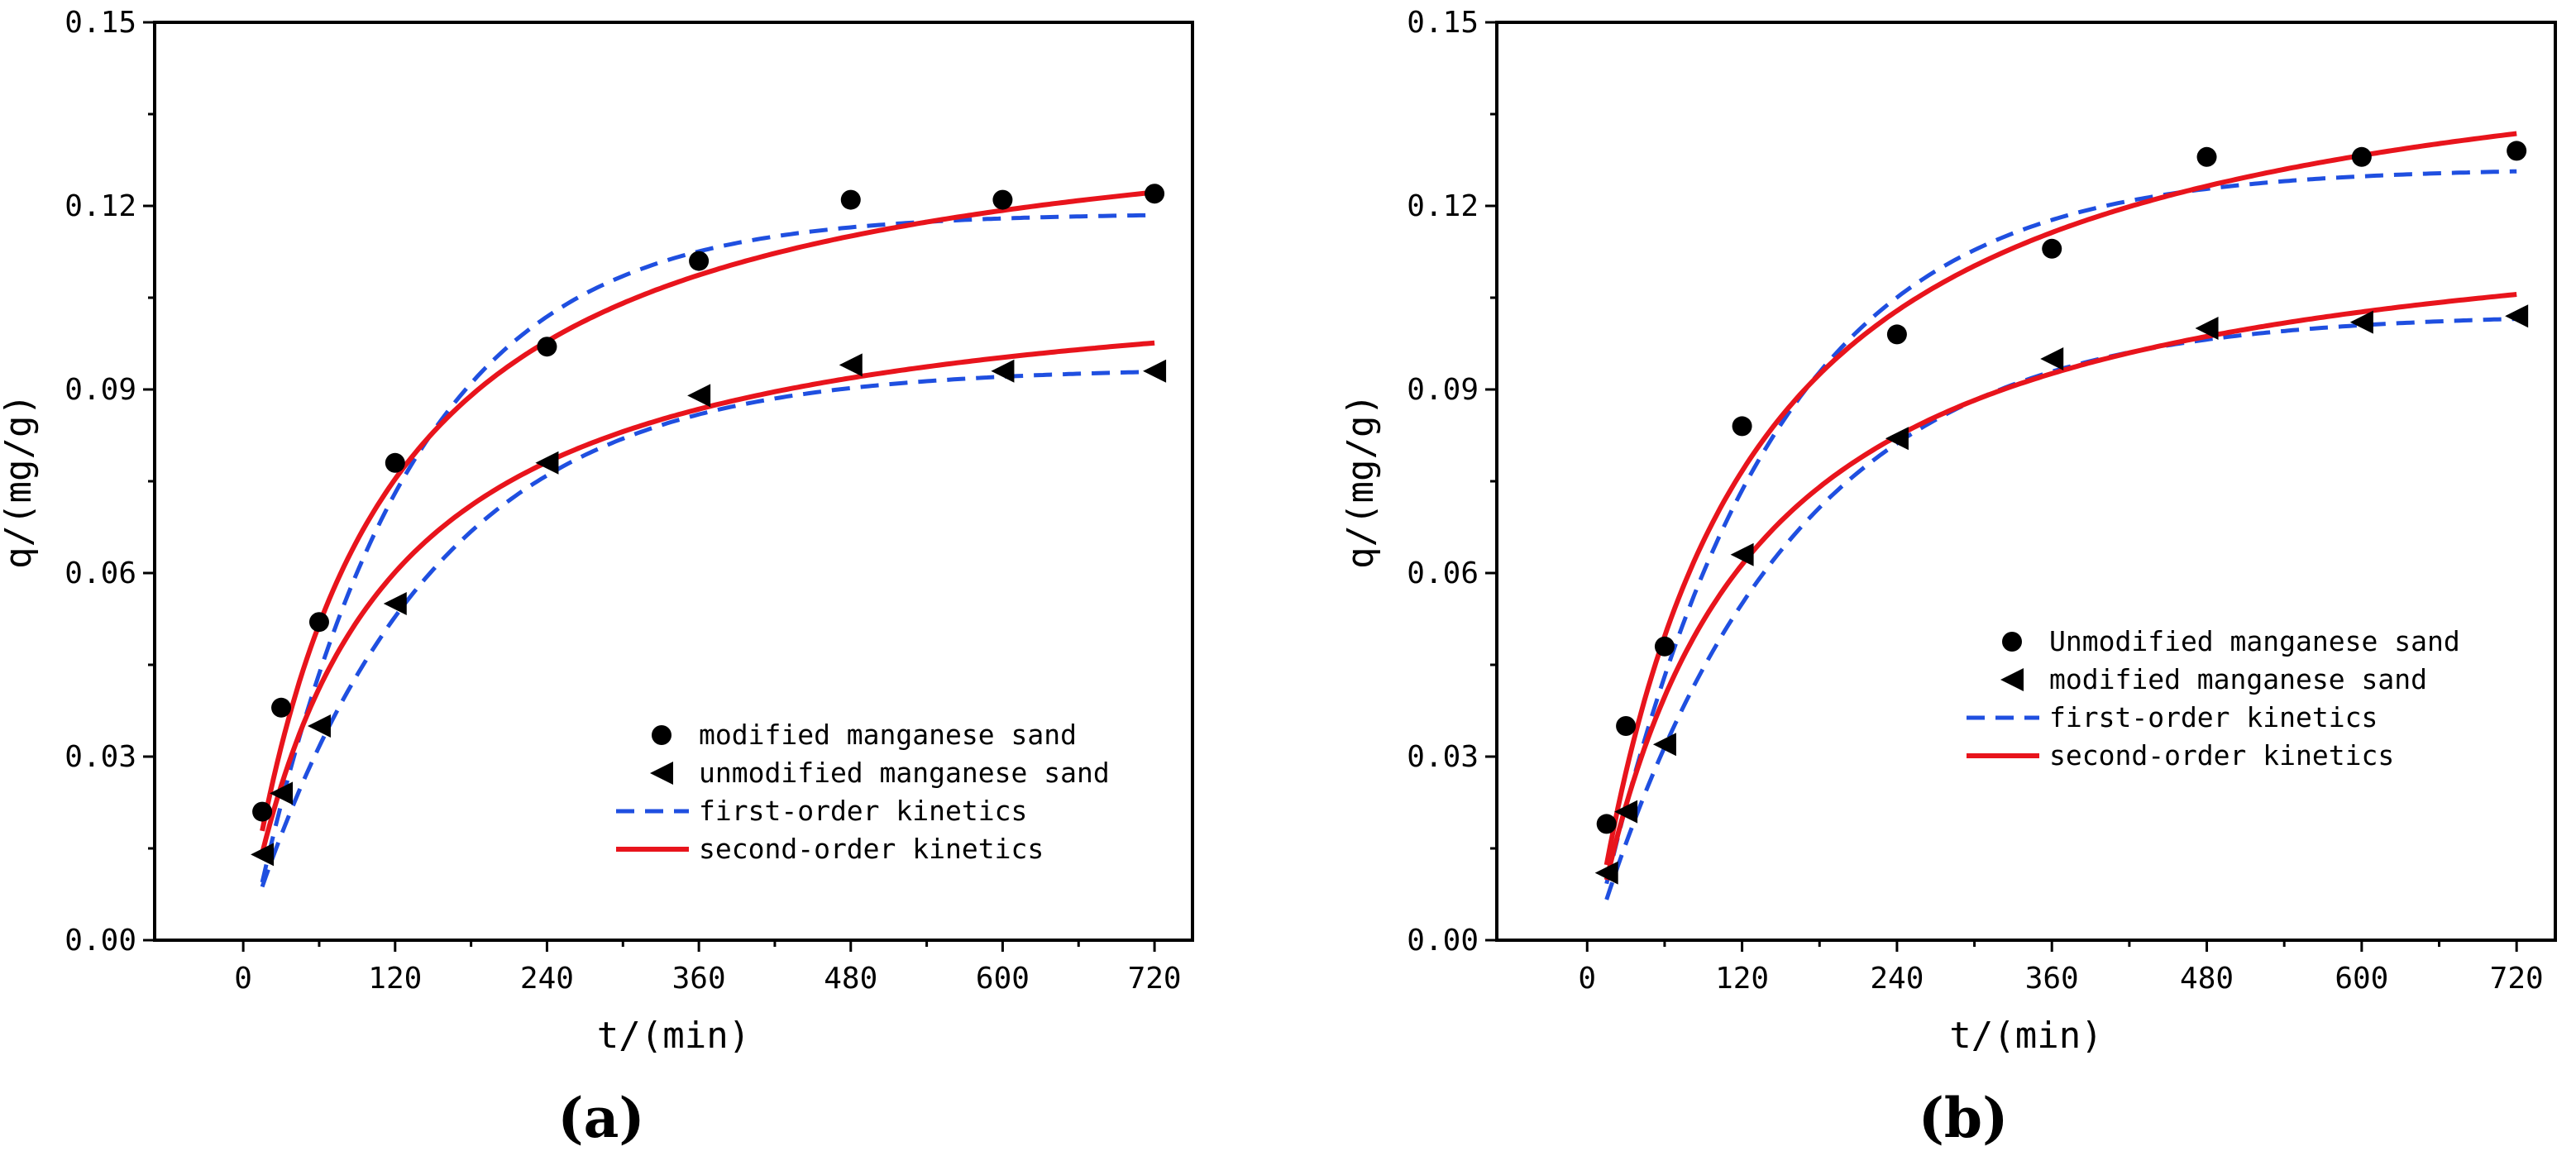 The image size is (2576, 1156). What do you see at coordinates (2052, 979) in the screenshot?
I see `panel-b-x-tick-label: 360` at bounding box center [2052, 979].